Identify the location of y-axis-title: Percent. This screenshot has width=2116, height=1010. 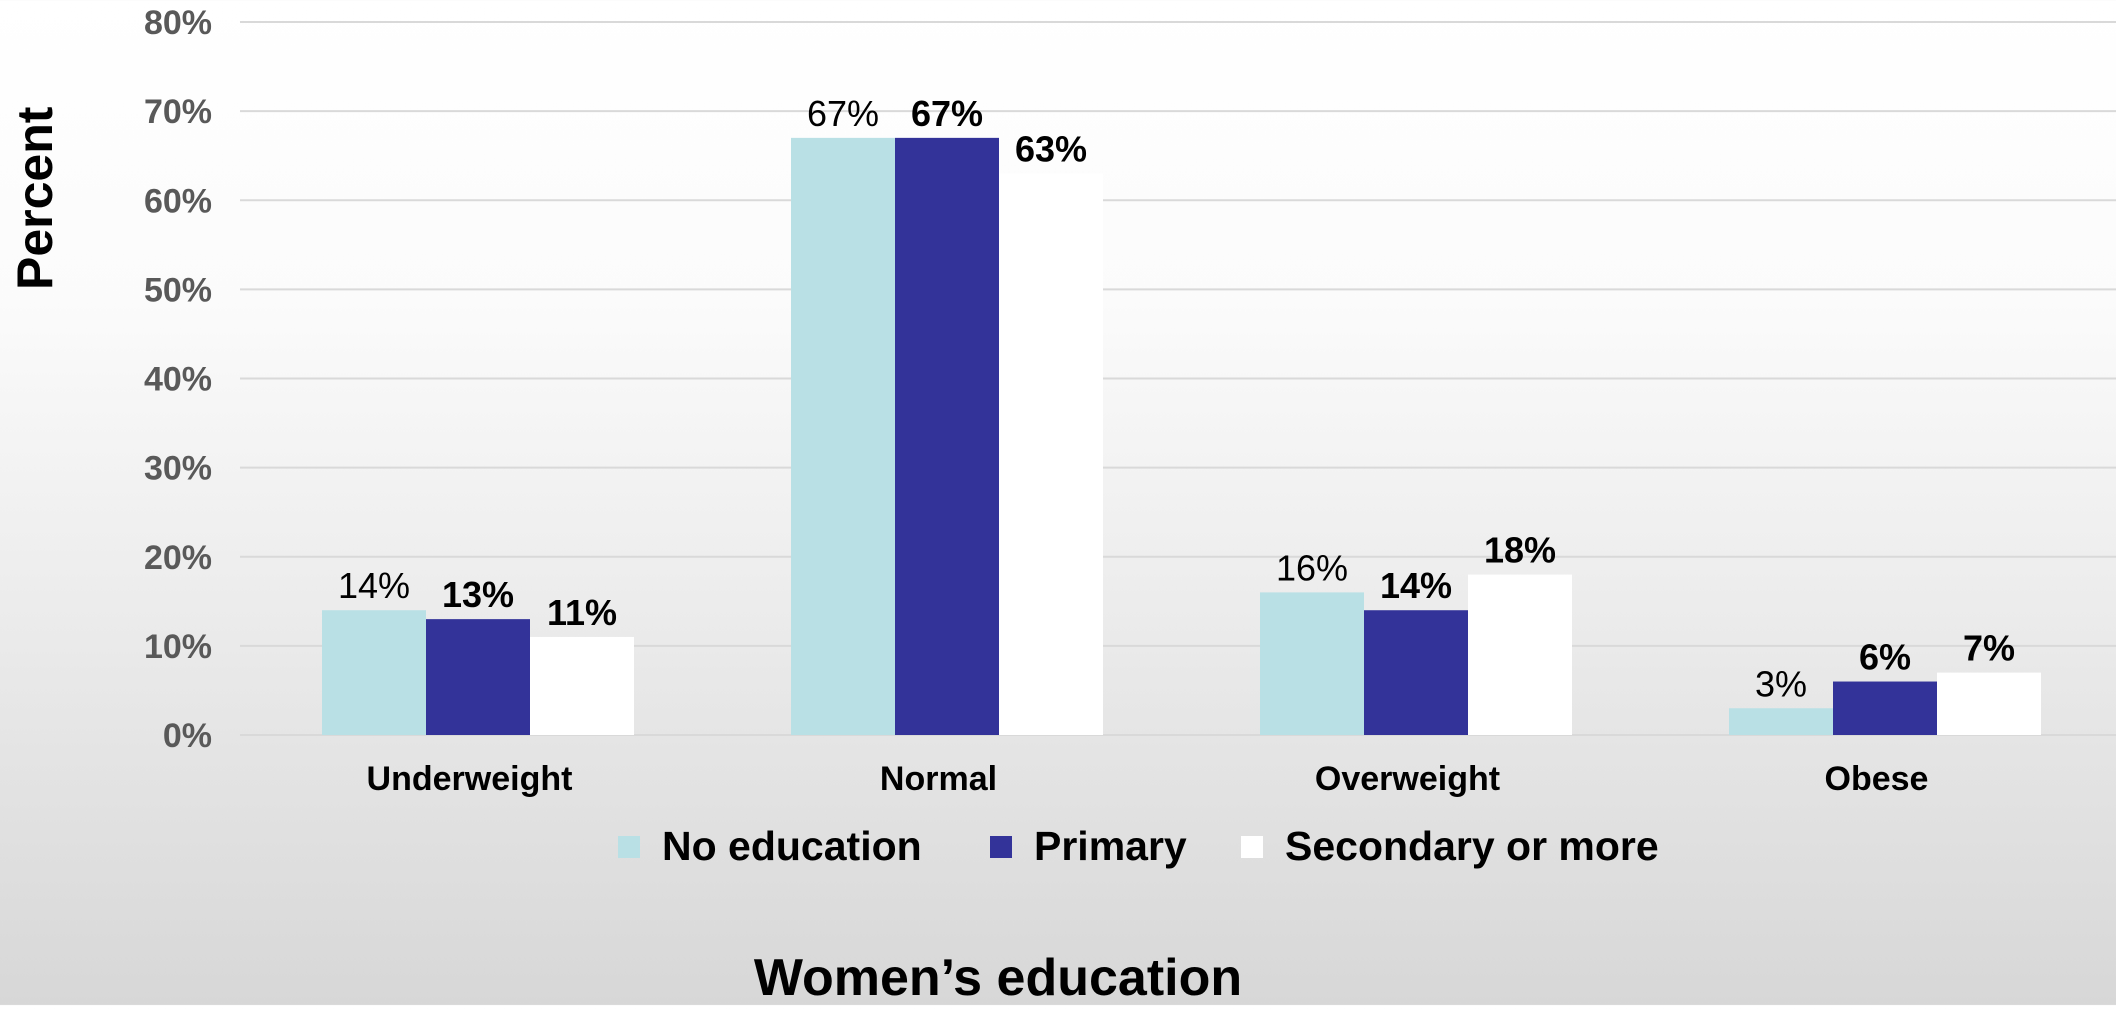
(35, 198).